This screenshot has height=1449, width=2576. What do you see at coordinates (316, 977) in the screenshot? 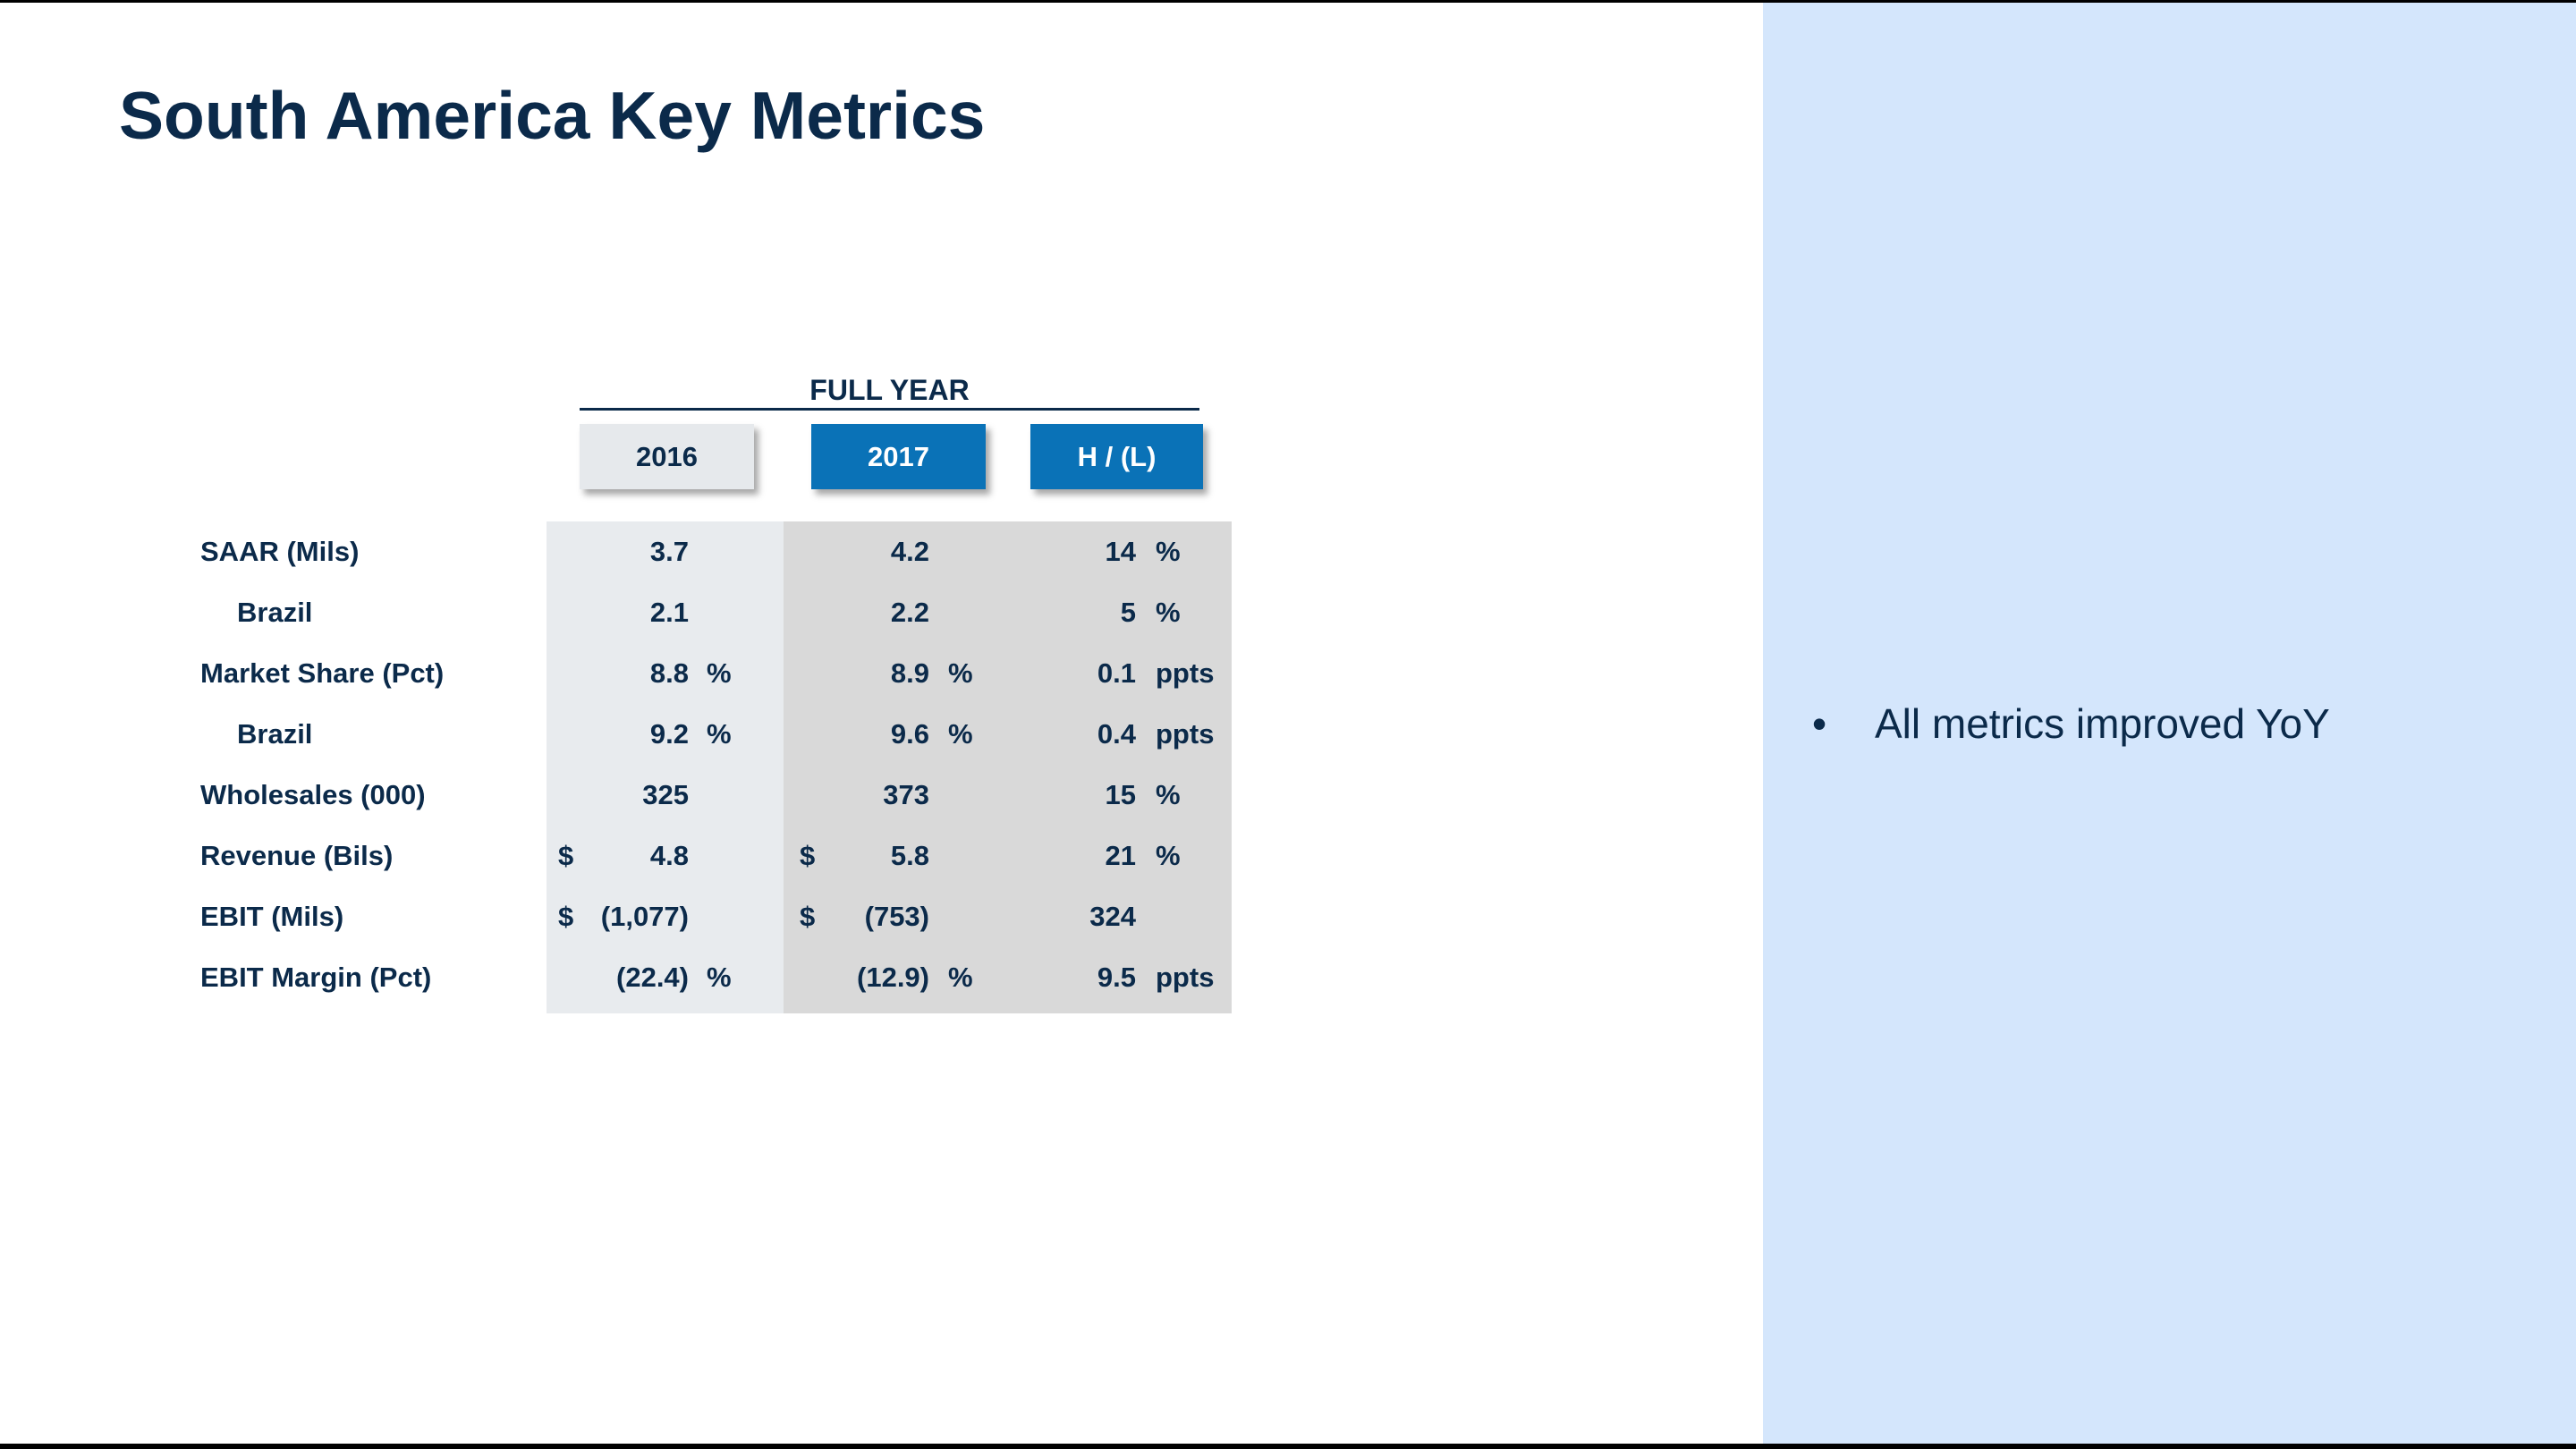
I see `row-label: EBIT Margin (Pct)` at bounding box center [316, 977].